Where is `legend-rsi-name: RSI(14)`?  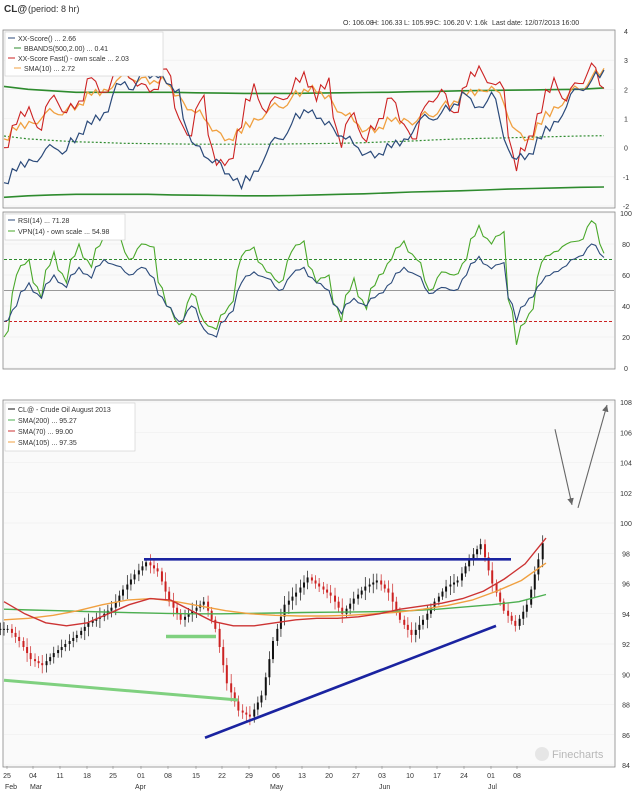
legend-rsi-name: RSI(14) is located at coordinates (30, 221).